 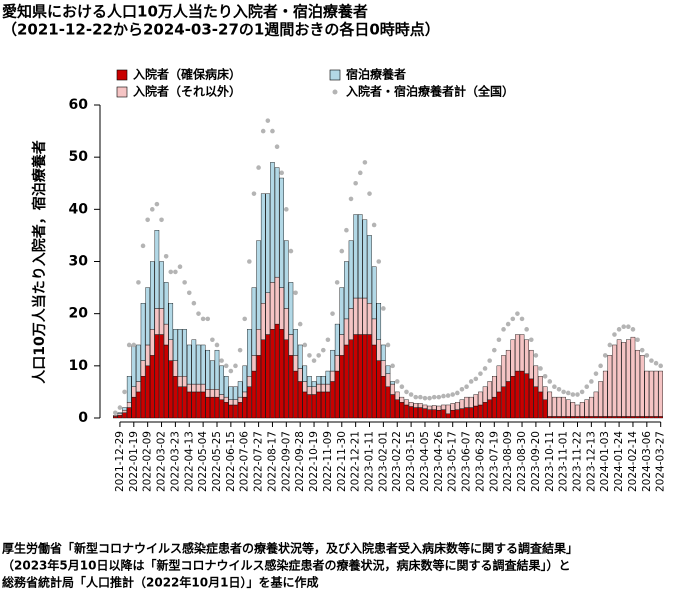 What do you see at coordinates (453, 461) in the screenshot?
I see `x-tick-label: 2023-05-17` at bounding box center [453, 461].